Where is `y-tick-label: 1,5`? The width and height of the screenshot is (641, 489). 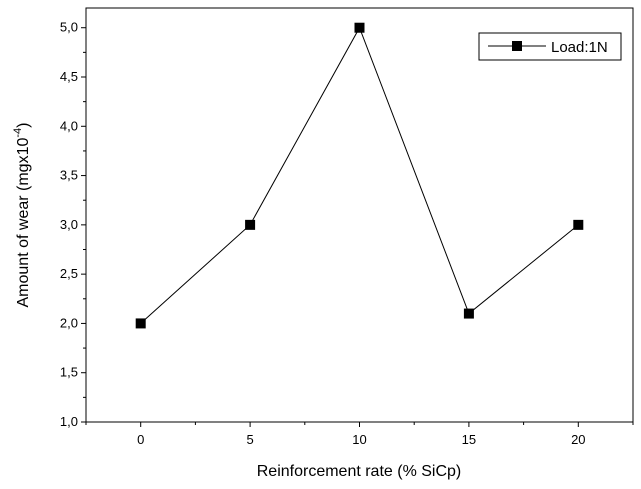
y-tick-label: 1,5 is located at coordinates (69, 372).